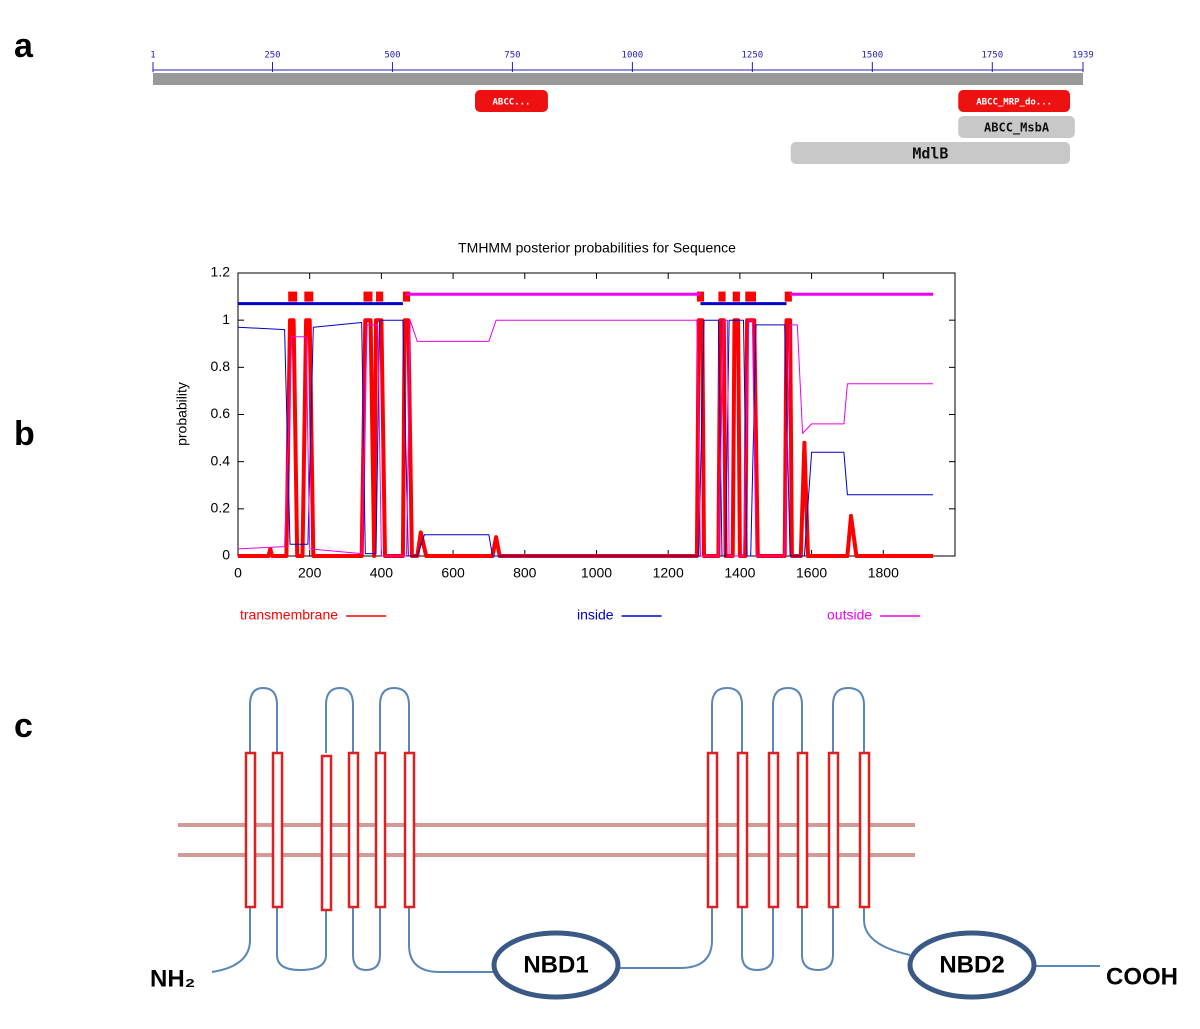  I want to click on y-tick-label: 0.6, so click(221, 413).